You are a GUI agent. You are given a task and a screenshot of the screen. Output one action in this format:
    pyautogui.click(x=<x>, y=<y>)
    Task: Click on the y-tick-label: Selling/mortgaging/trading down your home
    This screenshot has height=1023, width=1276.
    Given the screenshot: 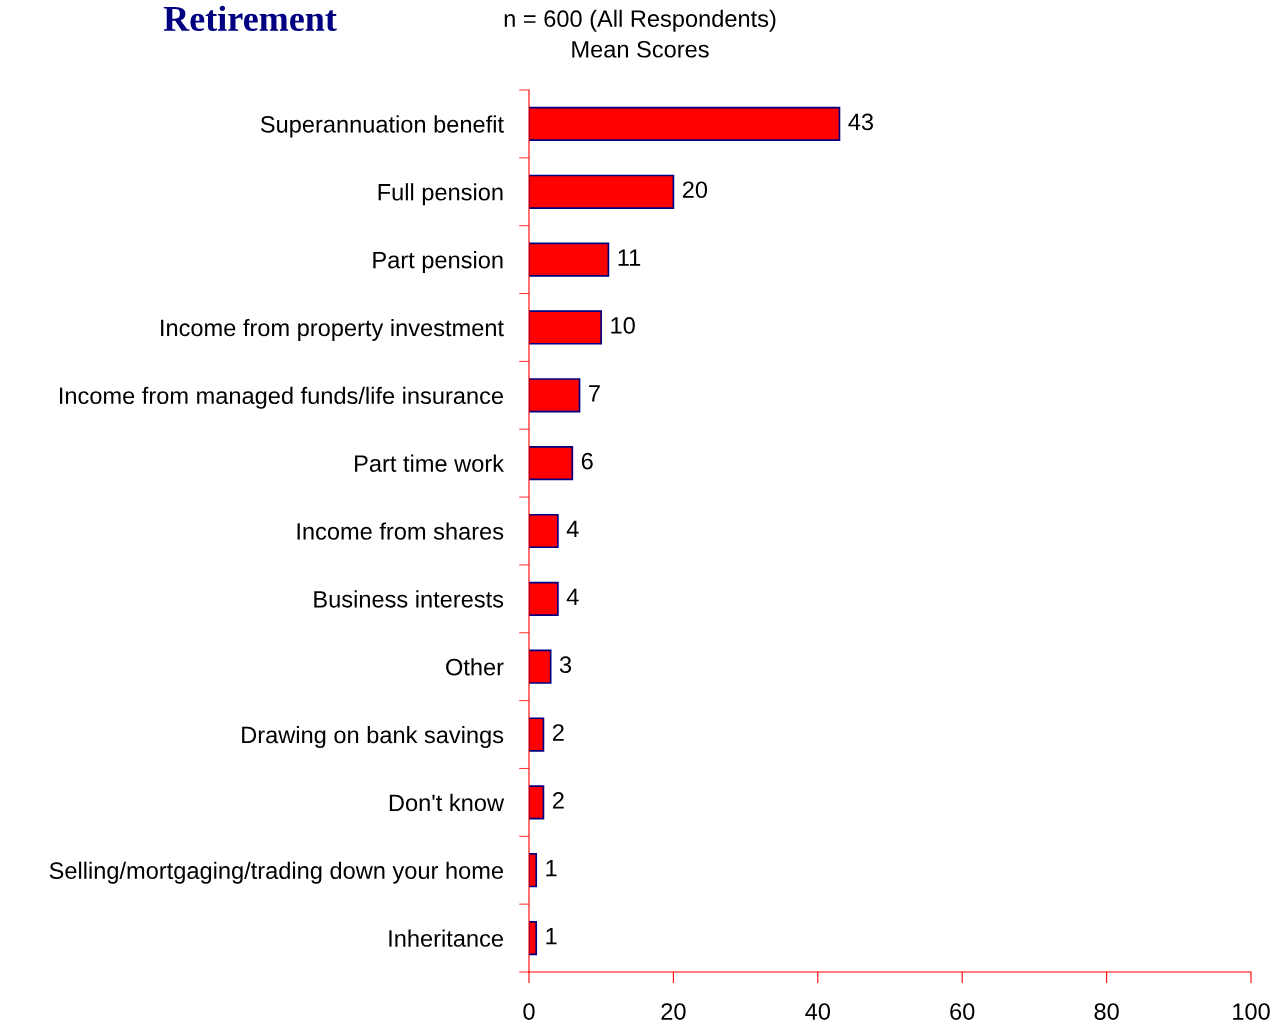 What is the action you would take?
    pyautogui.click(x=276, y=872)
    